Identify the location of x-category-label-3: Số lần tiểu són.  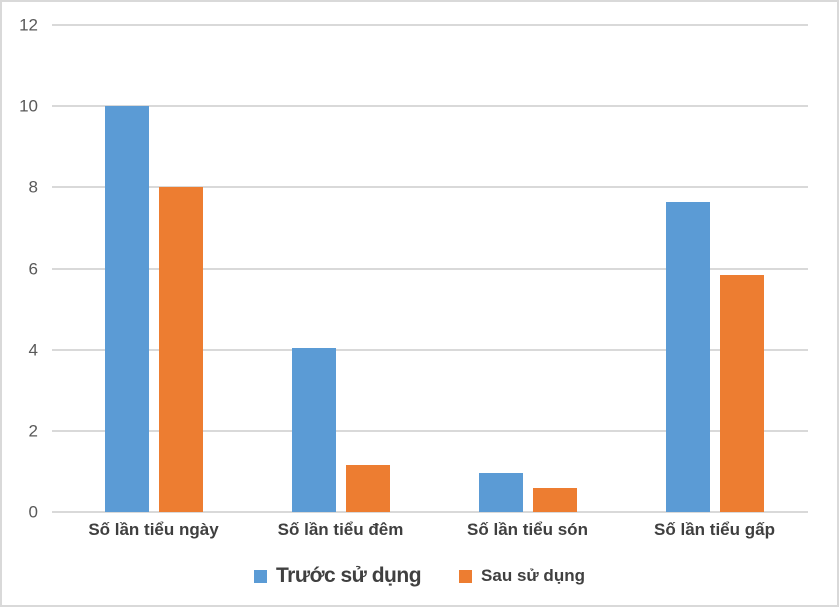
(527, 529).